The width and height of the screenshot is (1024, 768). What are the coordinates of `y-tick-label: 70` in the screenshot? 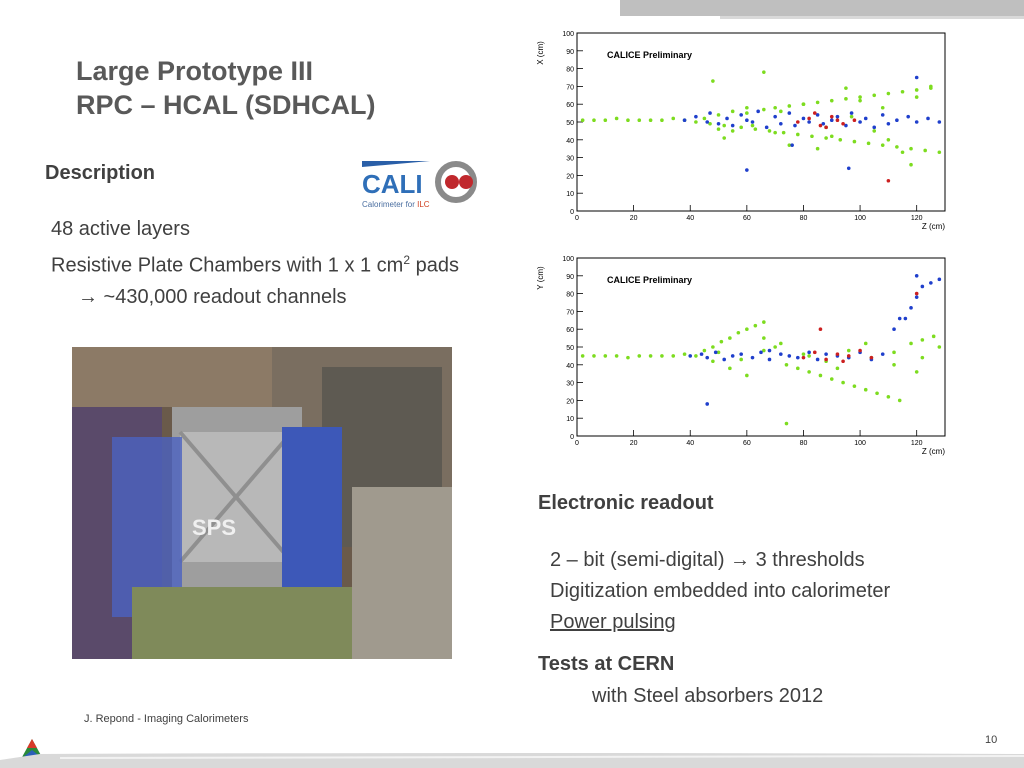 It's located at (570, 87).